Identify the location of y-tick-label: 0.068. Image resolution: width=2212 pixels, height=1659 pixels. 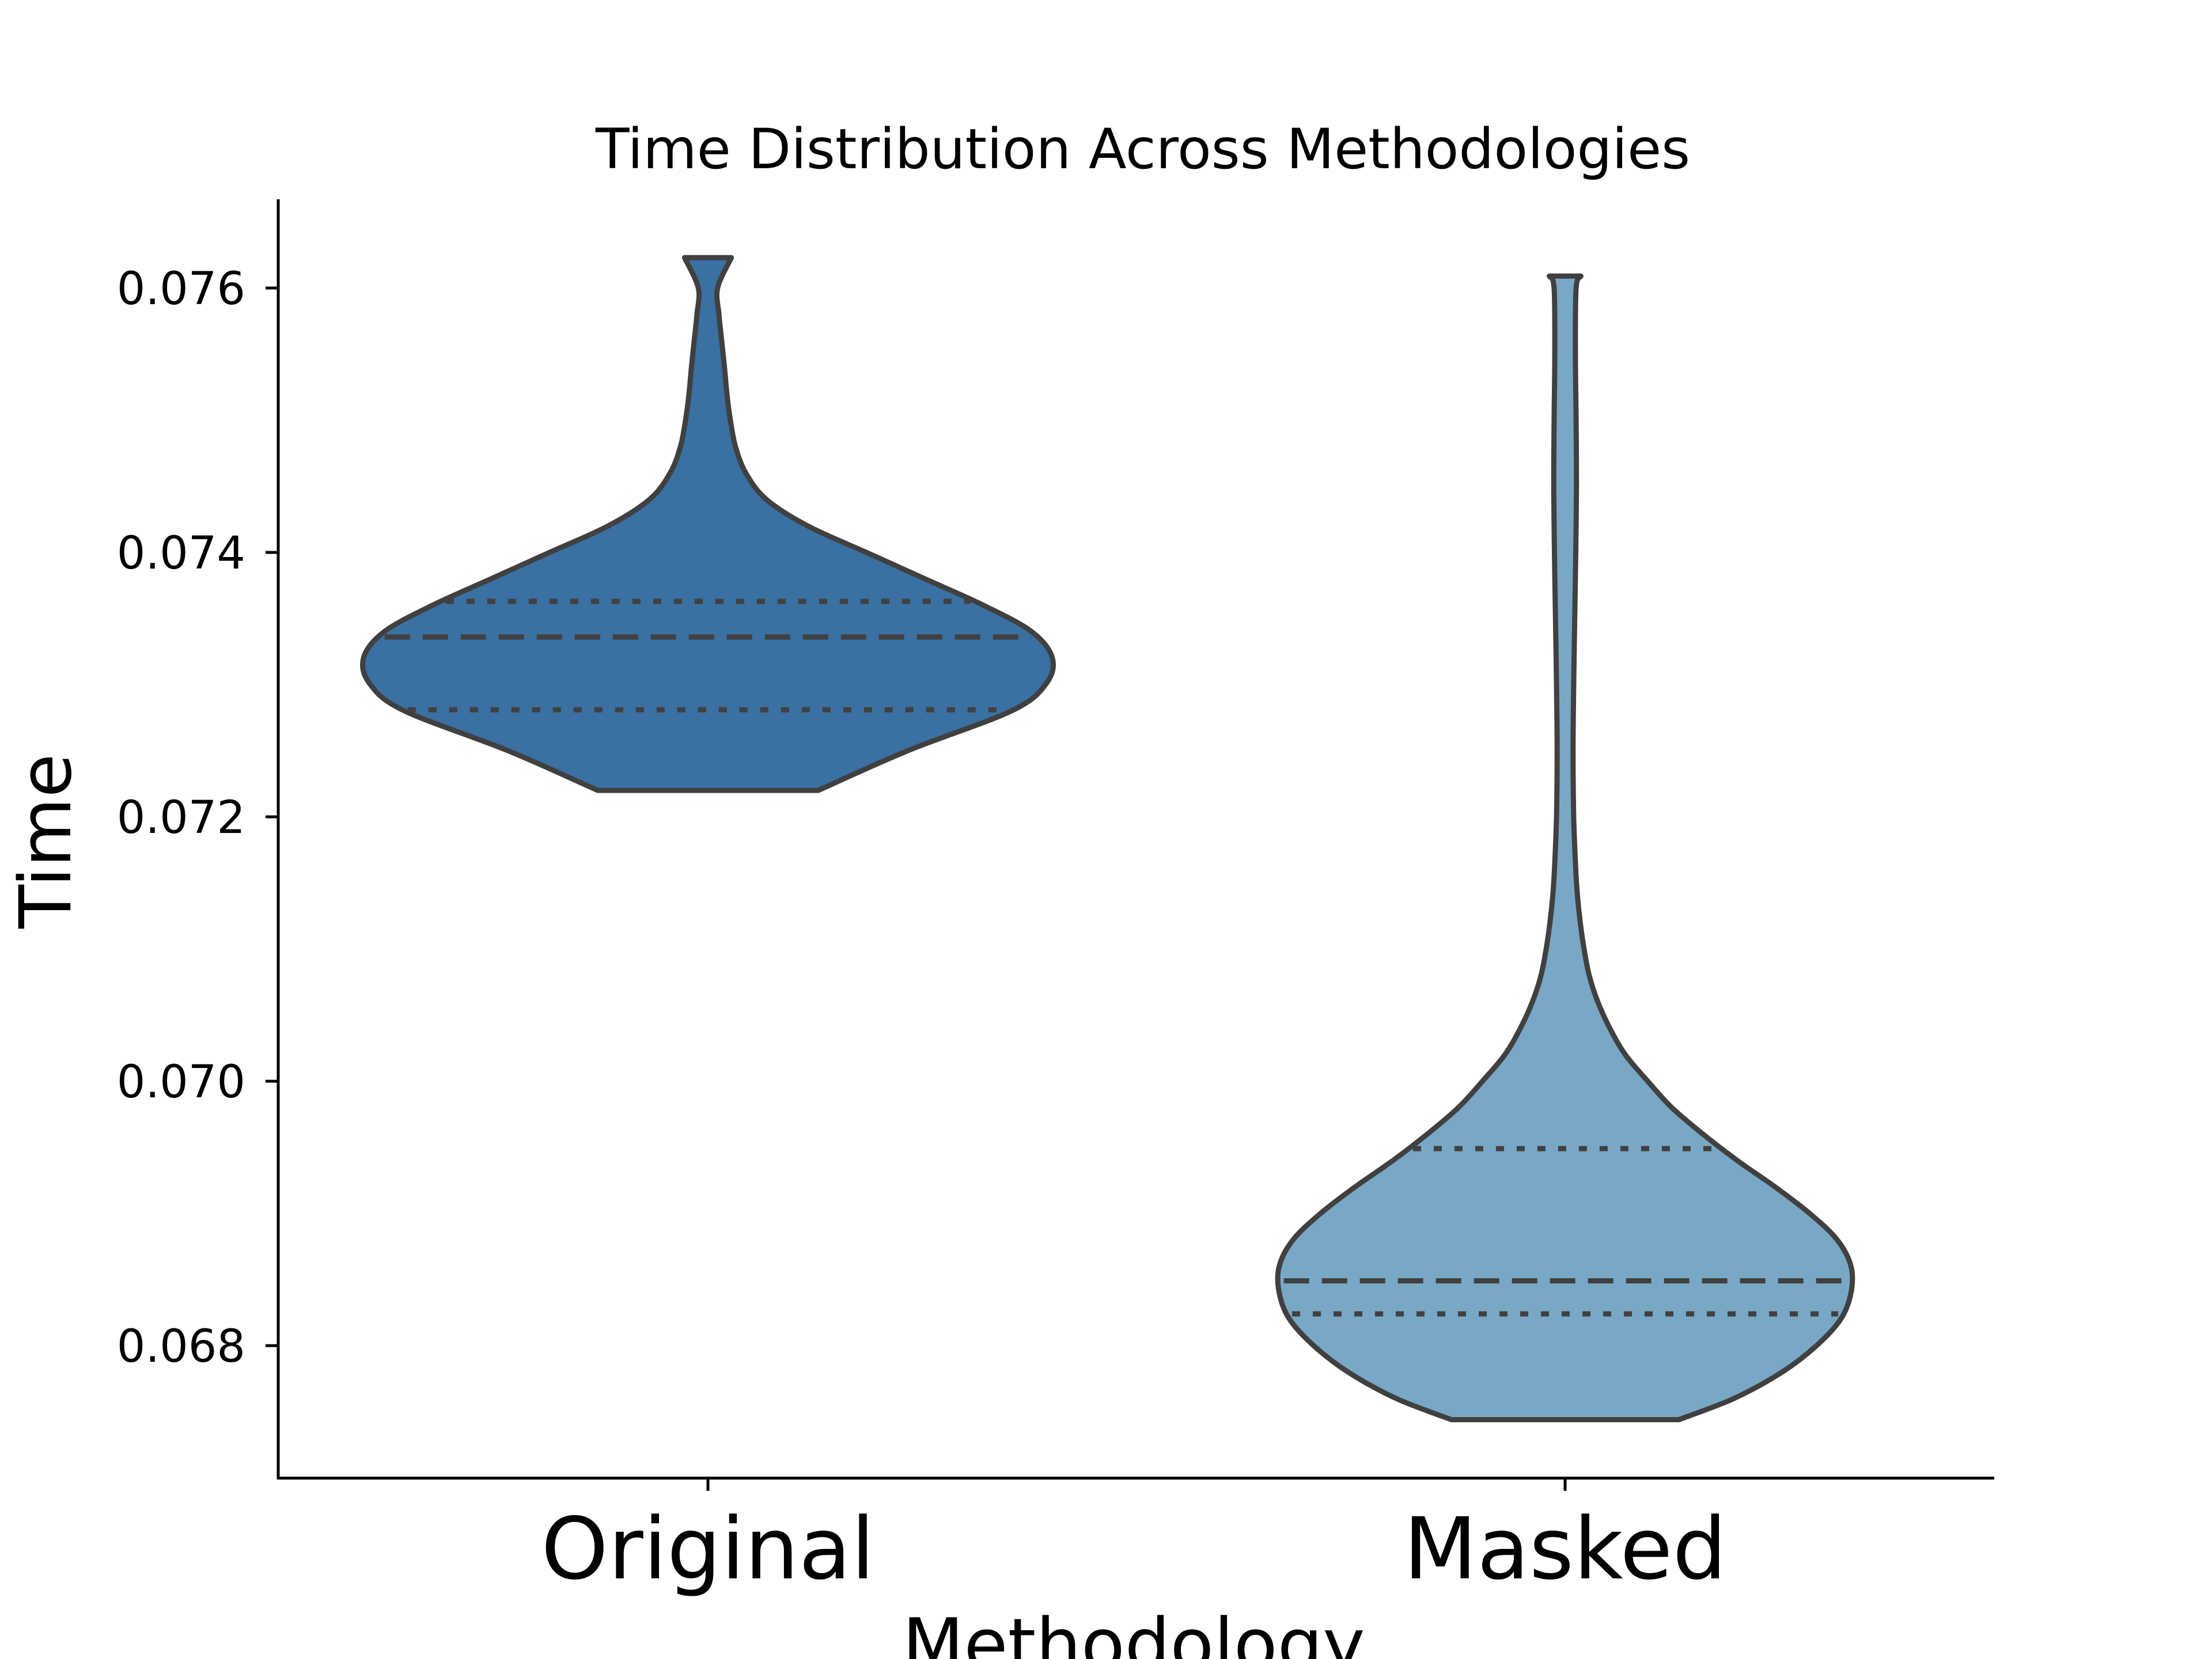
(181, 1347).